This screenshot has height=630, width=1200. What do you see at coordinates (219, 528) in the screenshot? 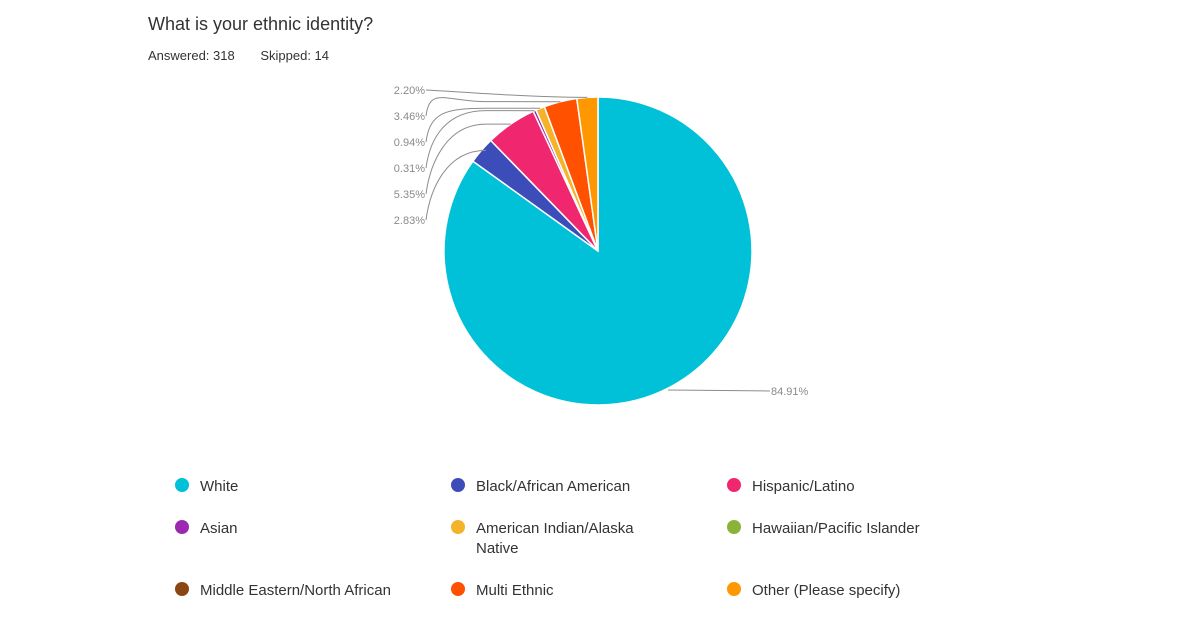
I see `legend-label: Asian` at bounding box center [219, 528].